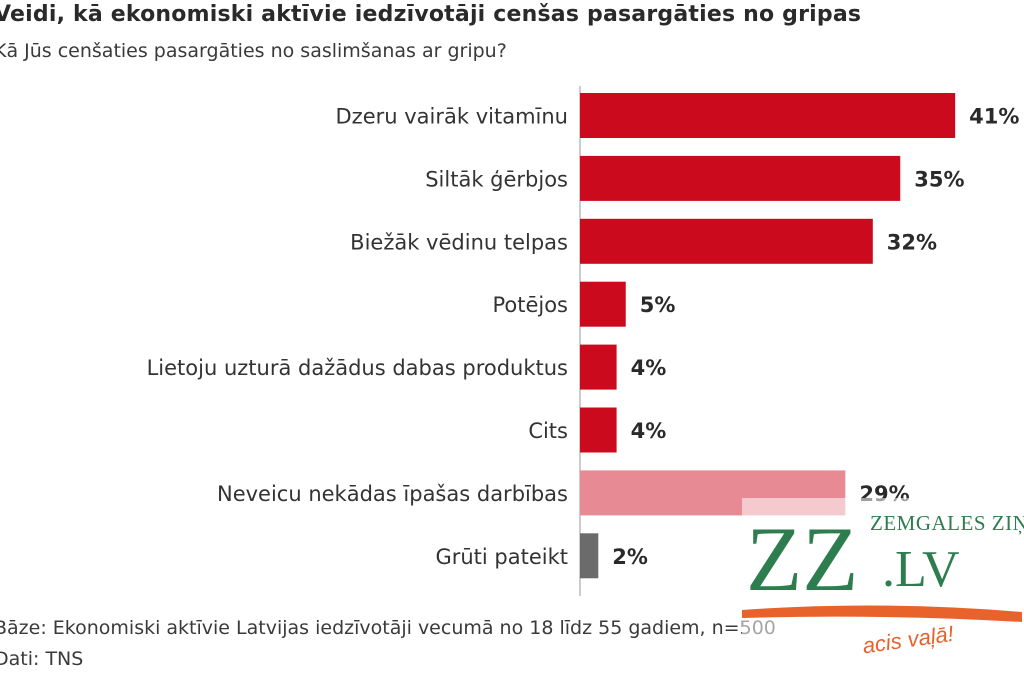  Describe the element at coordinates (548, 431) in the screenshot. I see `category-label-5: Cits` at that location.